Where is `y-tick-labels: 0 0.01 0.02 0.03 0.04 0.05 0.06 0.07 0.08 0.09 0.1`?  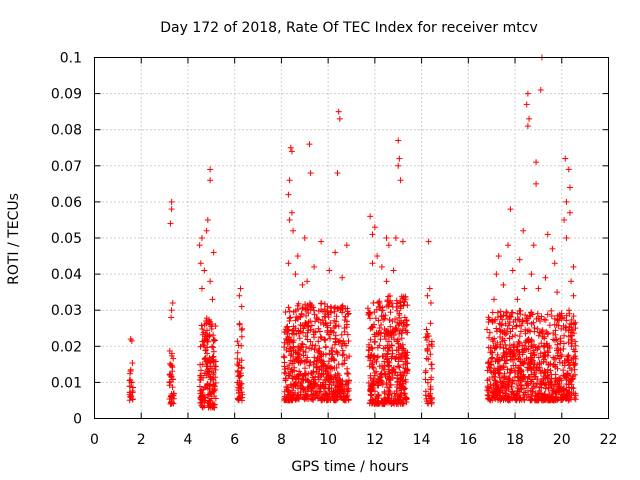
y-tick-labels: 0 0.01 0.02 0.03 0.04 0.05 0.06 0.07 0.08 0.09 0.1 is located at coordinates (66, 239).